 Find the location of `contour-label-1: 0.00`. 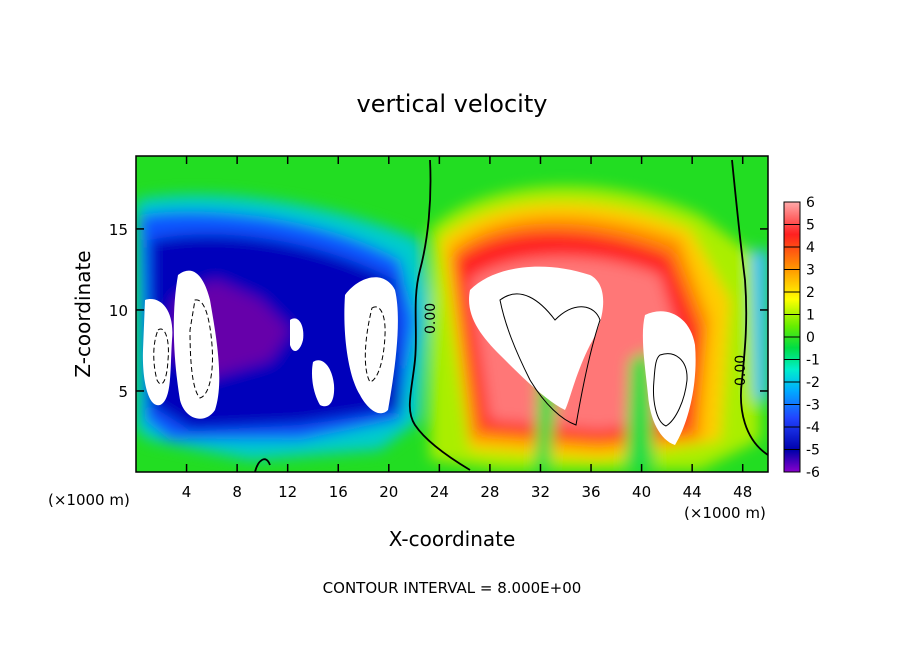

contour-label-1: 0.00 is located at coordinates (741, 370).